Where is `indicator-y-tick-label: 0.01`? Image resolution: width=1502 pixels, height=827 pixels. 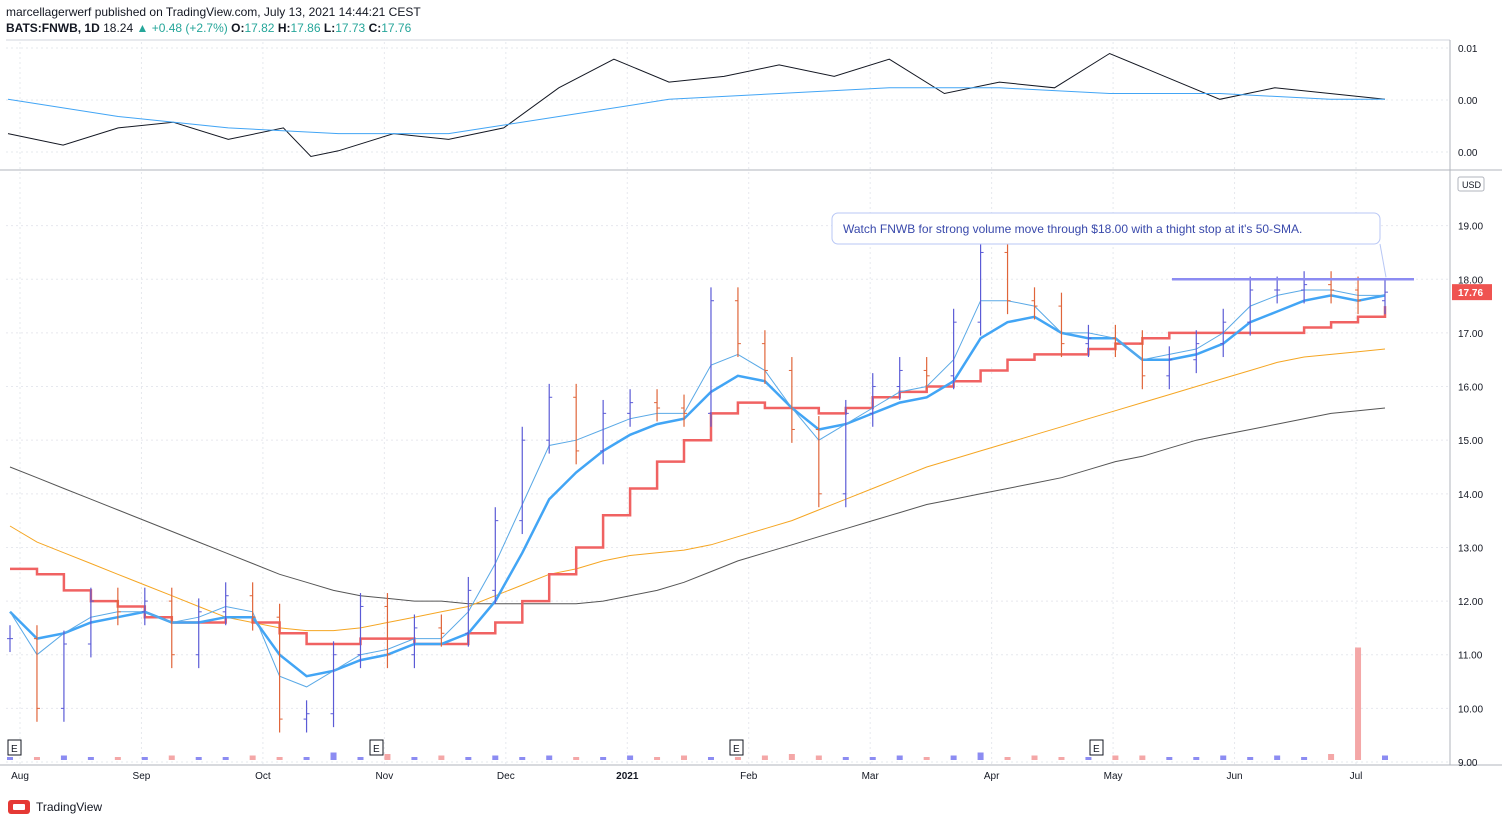 indicator-y-tick-label: 0.01 is located at coordinates (1468, 49).